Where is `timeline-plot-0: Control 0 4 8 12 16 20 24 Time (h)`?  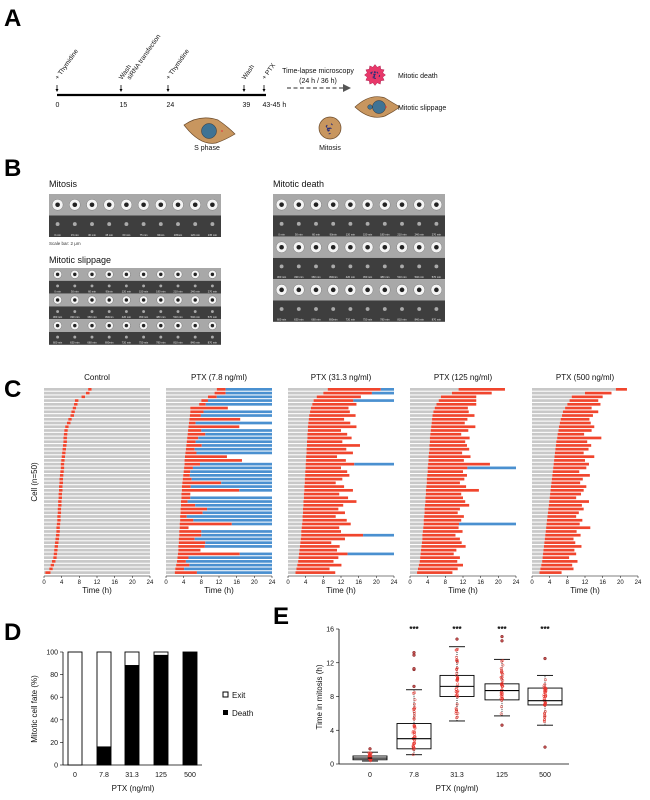
timeline-plot-0: Control 0 4 8 12 16 20 24 Time (h) is located at coordinates (98, 484).